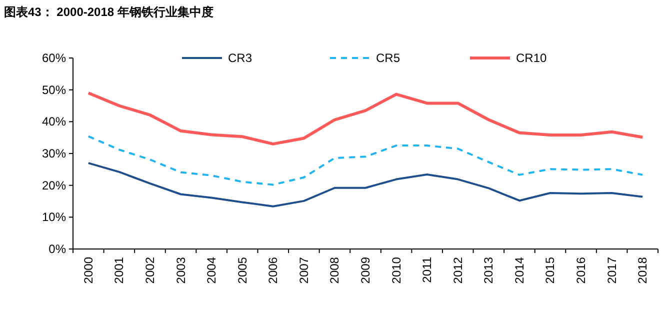 The image size is (672, 326). What do you see at coordinates (54, 89) in the screenshot?
I see `y-tick-label: 50%` at bounding box center [54, 89].